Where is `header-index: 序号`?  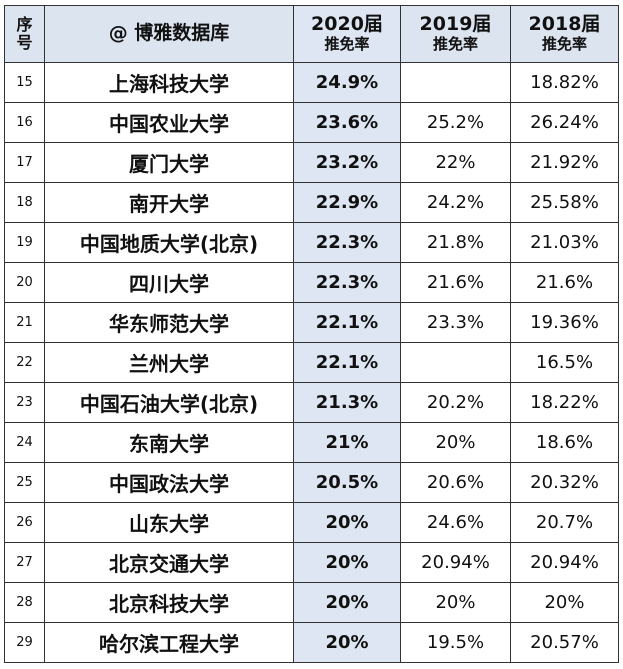 header-index: 序号 is located at coordinates (24, 34).